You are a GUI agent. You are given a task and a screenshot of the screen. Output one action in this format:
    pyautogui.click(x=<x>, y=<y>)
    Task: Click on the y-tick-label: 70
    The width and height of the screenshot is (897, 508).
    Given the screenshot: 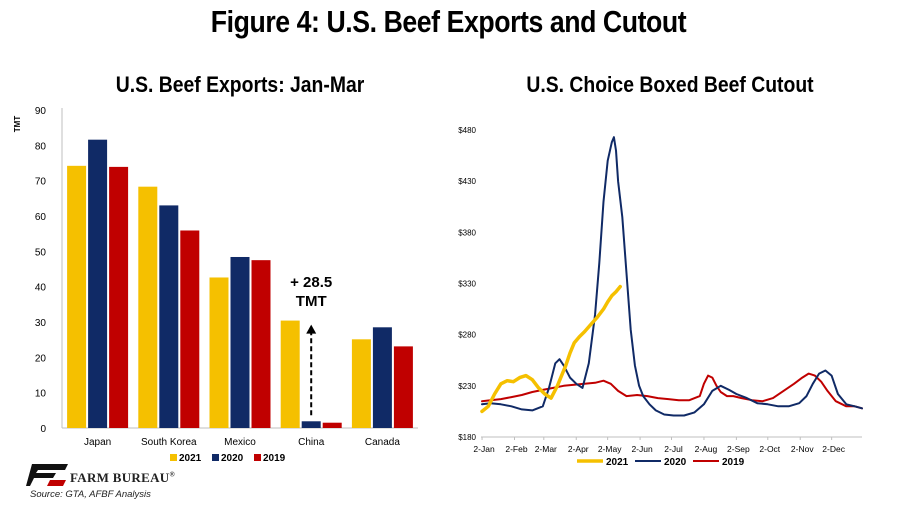 What is the action you would take?
    pyautogui.click(x=41, y=182)
    